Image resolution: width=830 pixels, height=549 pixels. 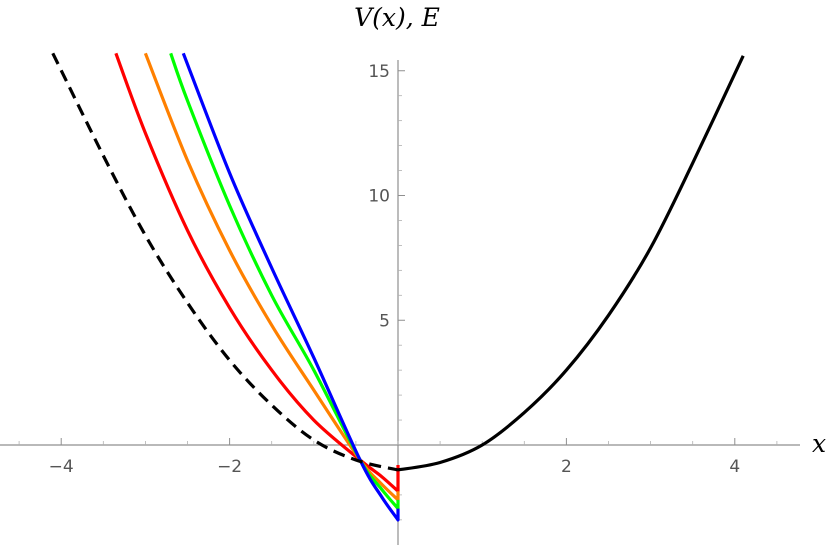 I want to click on y-tick-label: 10, so click(x=379, y=197).